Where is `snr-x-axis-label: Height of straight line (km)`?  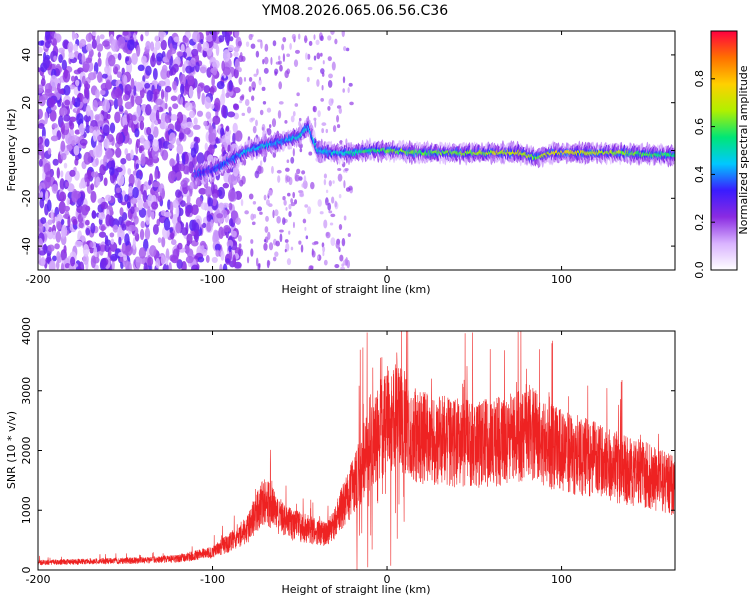
snr-x-axis-label: Height of straight line (km) is located at coordinates (355, 589).